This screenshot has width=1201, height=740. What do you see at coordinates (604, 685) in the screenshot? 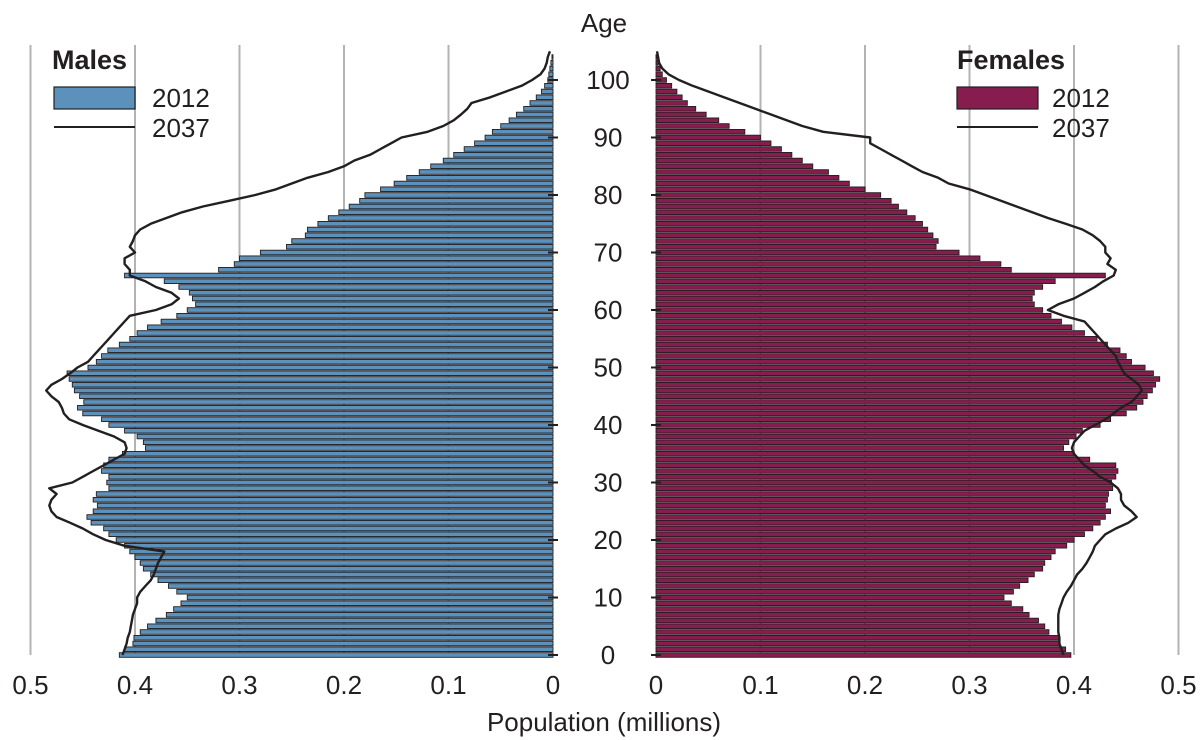
I see `population-axis-ticks: 0 0 0.1 0.1 0.2 0.2 0.3 0.3 0.4 0.4 0.5 0.5` at bounding box center [604, 685].